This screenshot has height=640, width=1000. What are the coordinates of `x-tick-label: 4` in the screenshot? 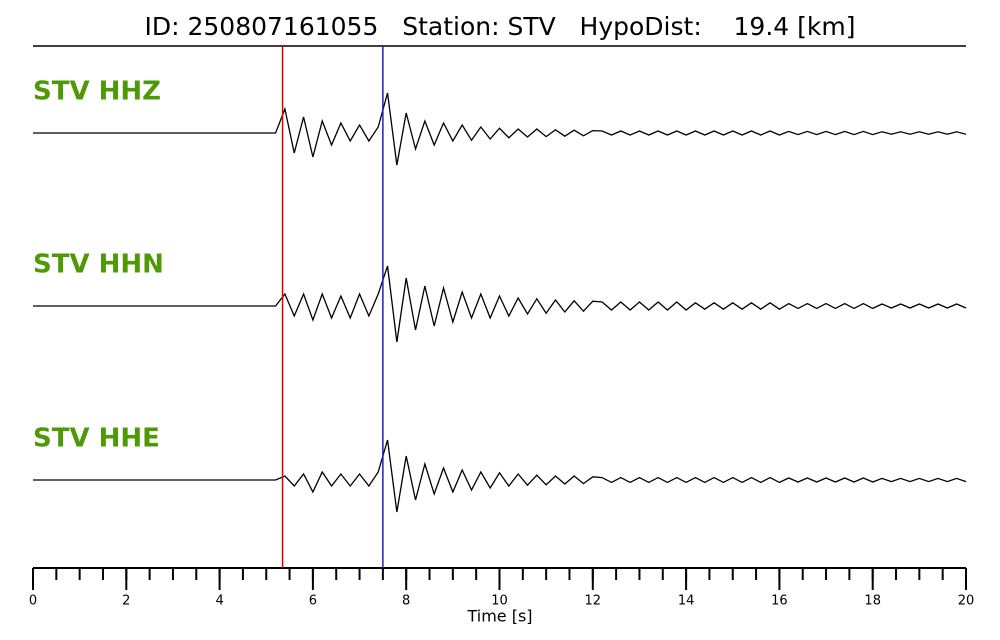 It's located at (219, 601).